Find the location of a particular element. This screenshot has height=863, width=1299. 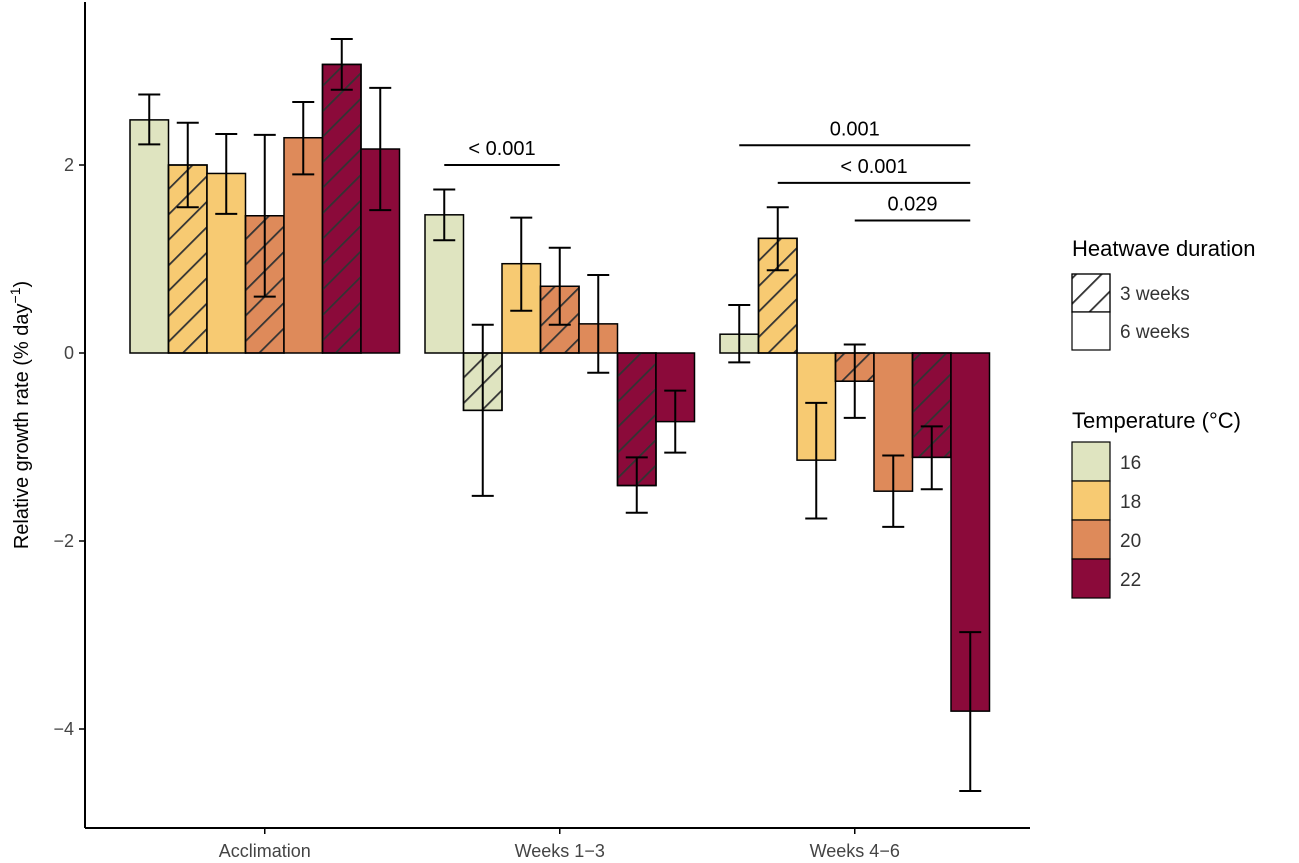

significance-label: 0.001 is located at coordinates (855, 129).